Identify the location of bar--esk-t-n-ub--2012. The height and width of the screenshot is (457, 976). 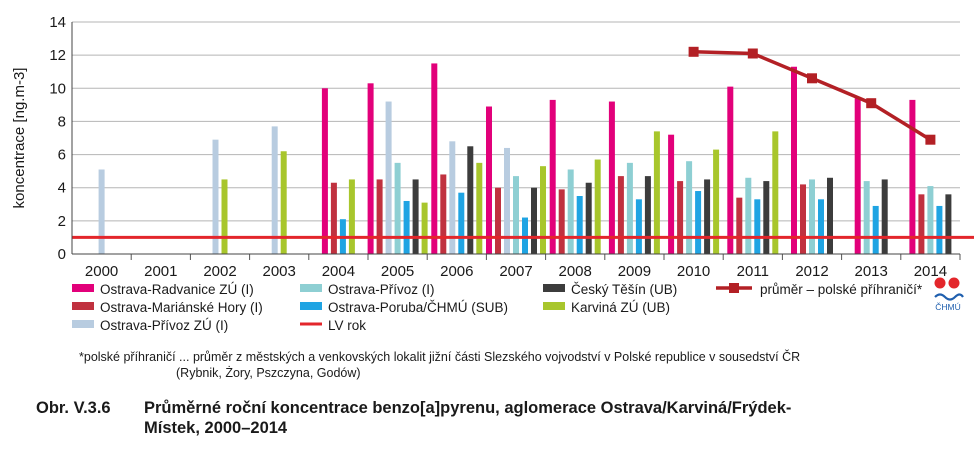
(830, 215).